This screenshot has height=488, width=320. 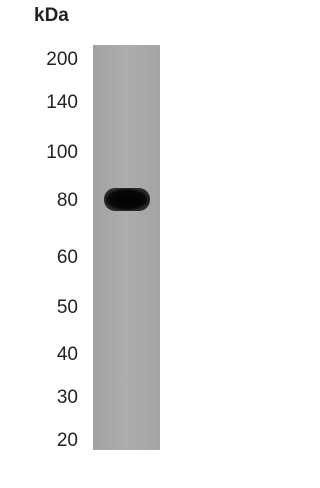 What do you see at coordinates (62, 152) in the screenshot?
I see `marker-label: 100` at bounding box center [62, 152].